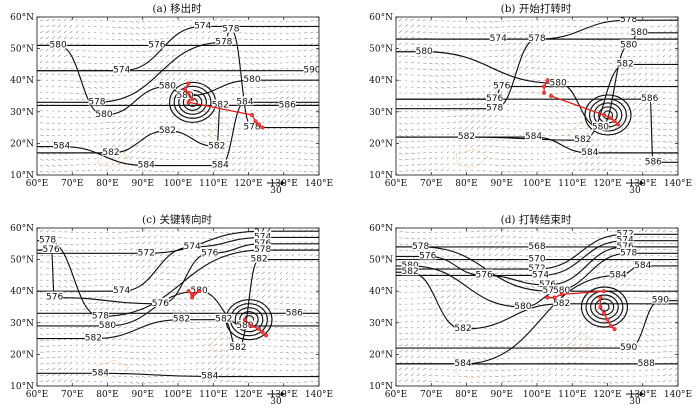 This screenshot has height=420, width=700. What do you see at coordinates (164, 144) in the screenshot?
I see `secondary-contours` at bounding box center [164, 144].